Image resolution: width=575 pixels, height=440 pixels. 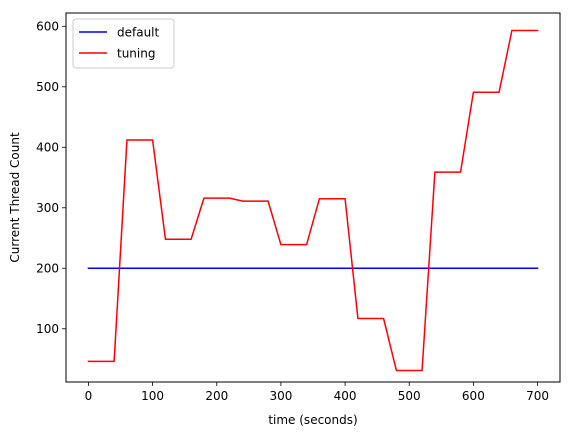 I want to click on x-tick-label: 600, so click(x=473, y=396).